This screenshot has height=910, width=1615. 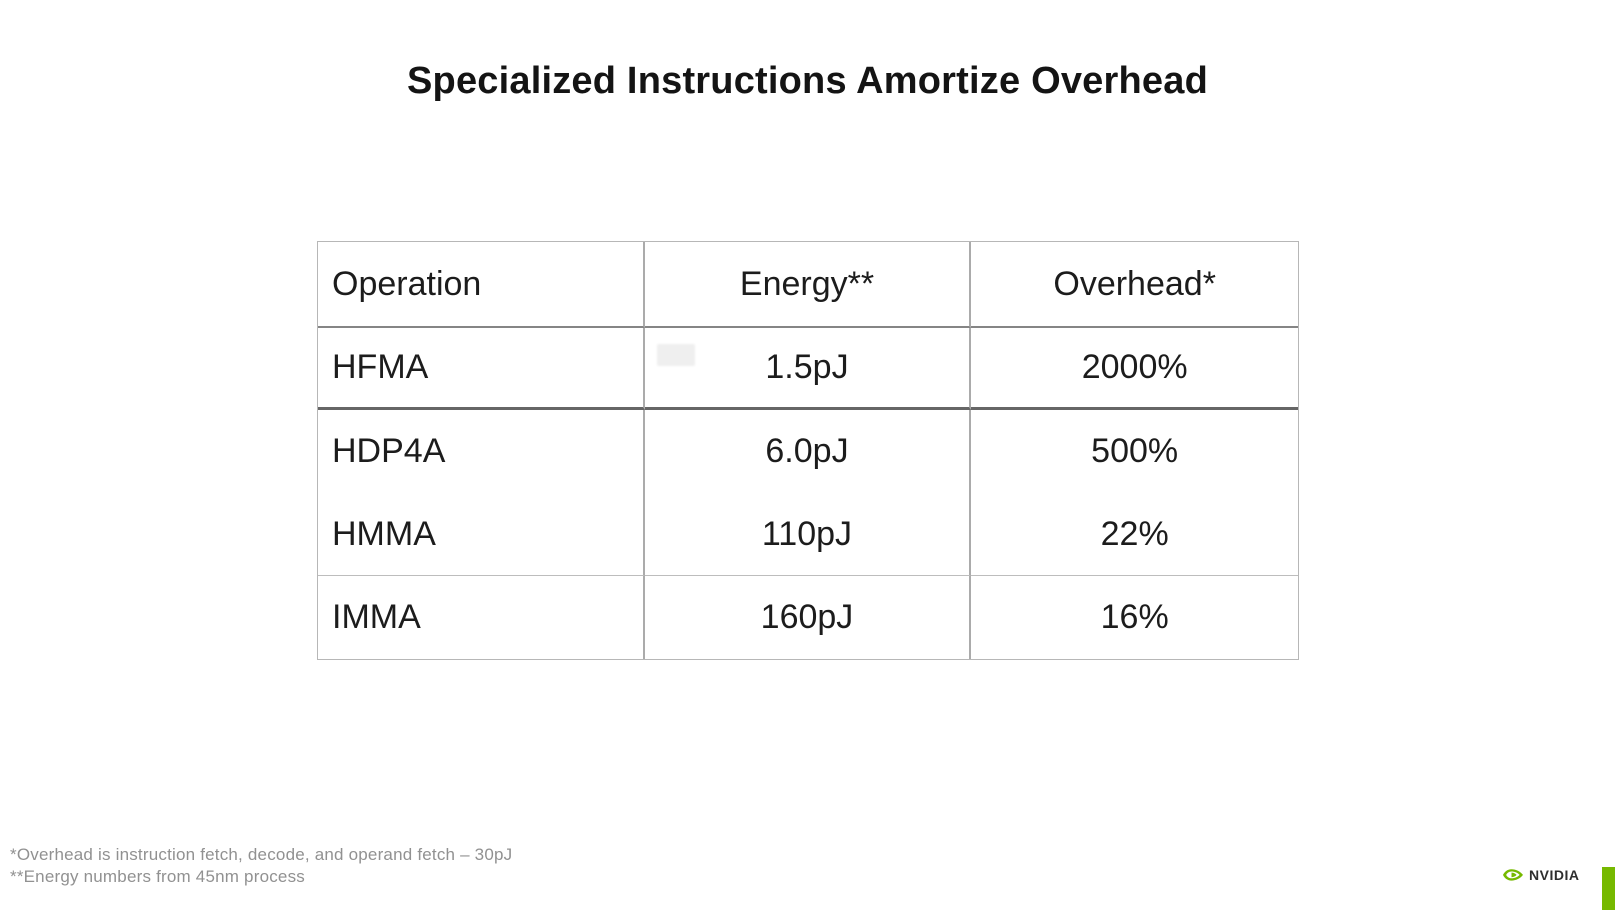 I want to click on col-header-operation: Operation, so click(x=481, y=285).